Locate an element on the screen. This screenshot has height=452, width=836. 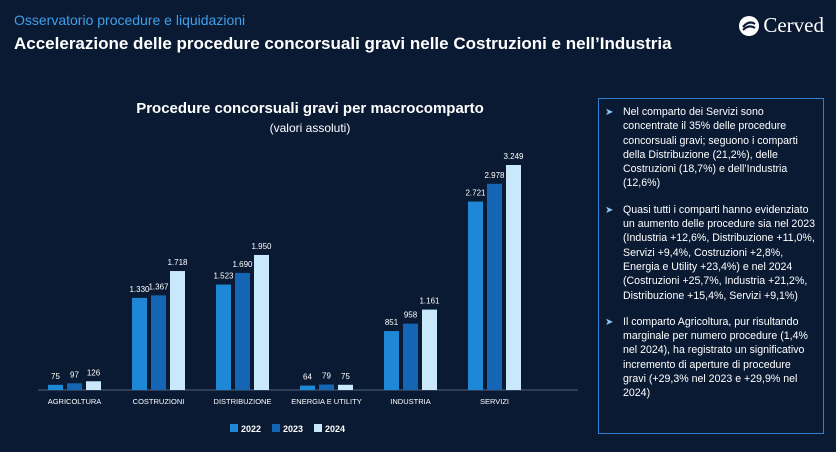
category-label: SERVIZI is located at coordinates (494, 401).